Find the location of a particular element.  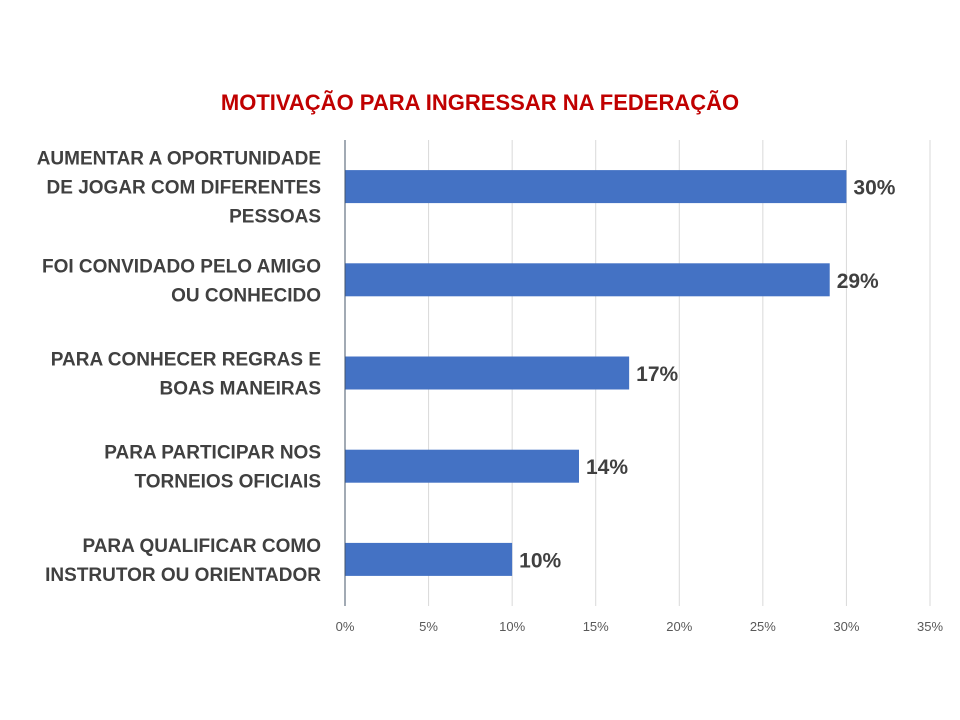

category-label: DE JOGAR COM DIFERENTES is located at coordinates (184, 188).